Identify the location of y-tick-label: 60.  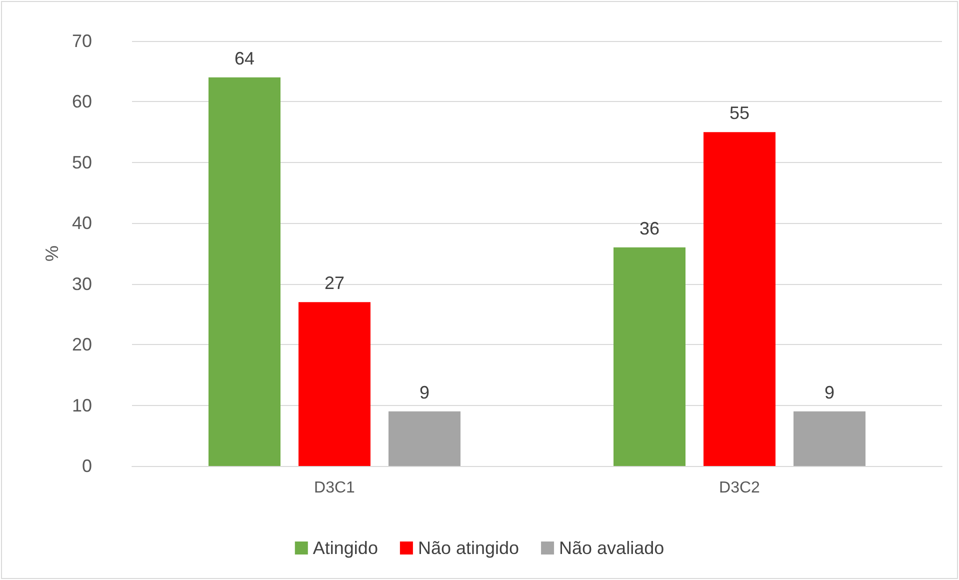
(82, 102).